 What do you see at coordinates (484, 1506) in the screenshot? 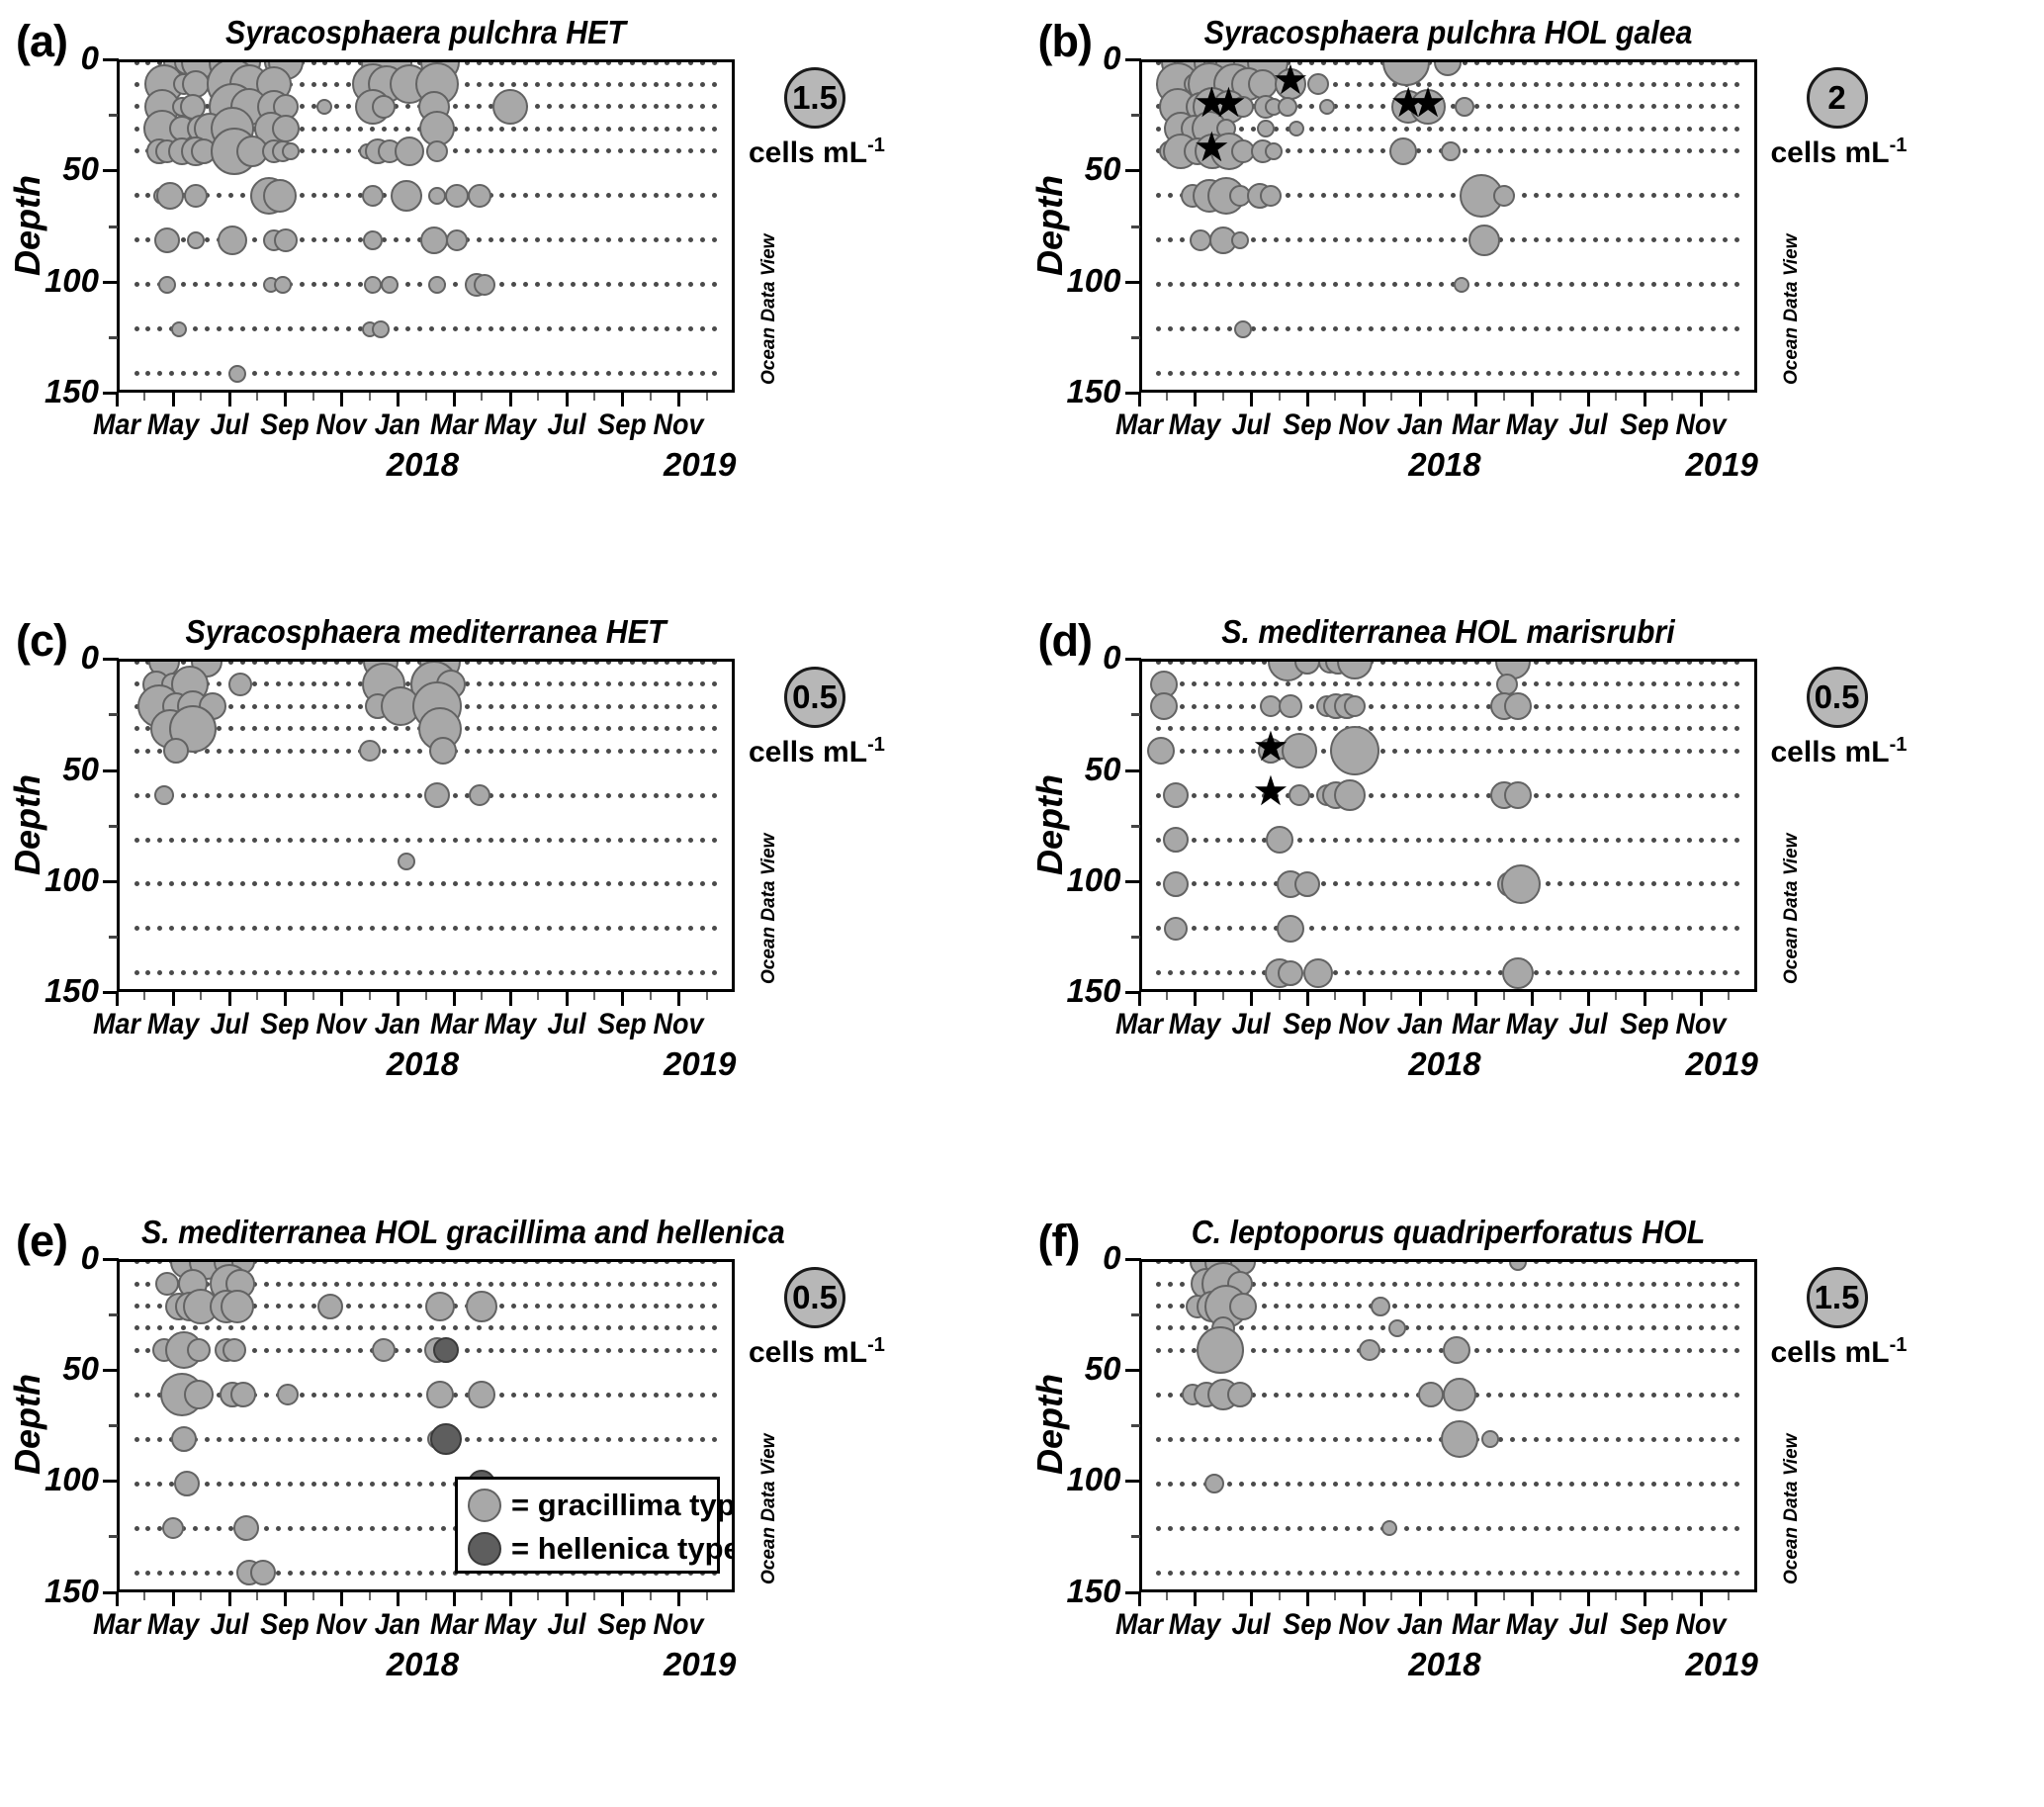
I see `legend-swatch-gracillima` at bounding box center [484, 1506].